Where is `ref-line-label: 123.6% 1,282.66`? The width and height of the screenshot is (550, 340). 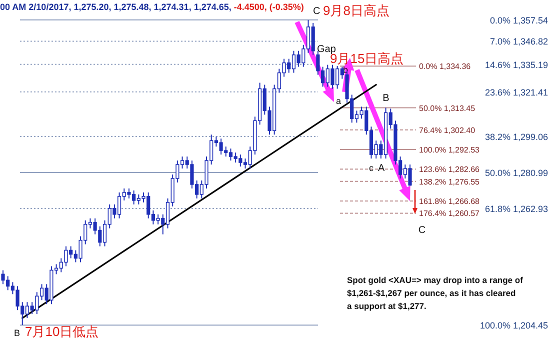 ref-line-label: 123.6% 1,282.66 is located at coordinates (449, 169).